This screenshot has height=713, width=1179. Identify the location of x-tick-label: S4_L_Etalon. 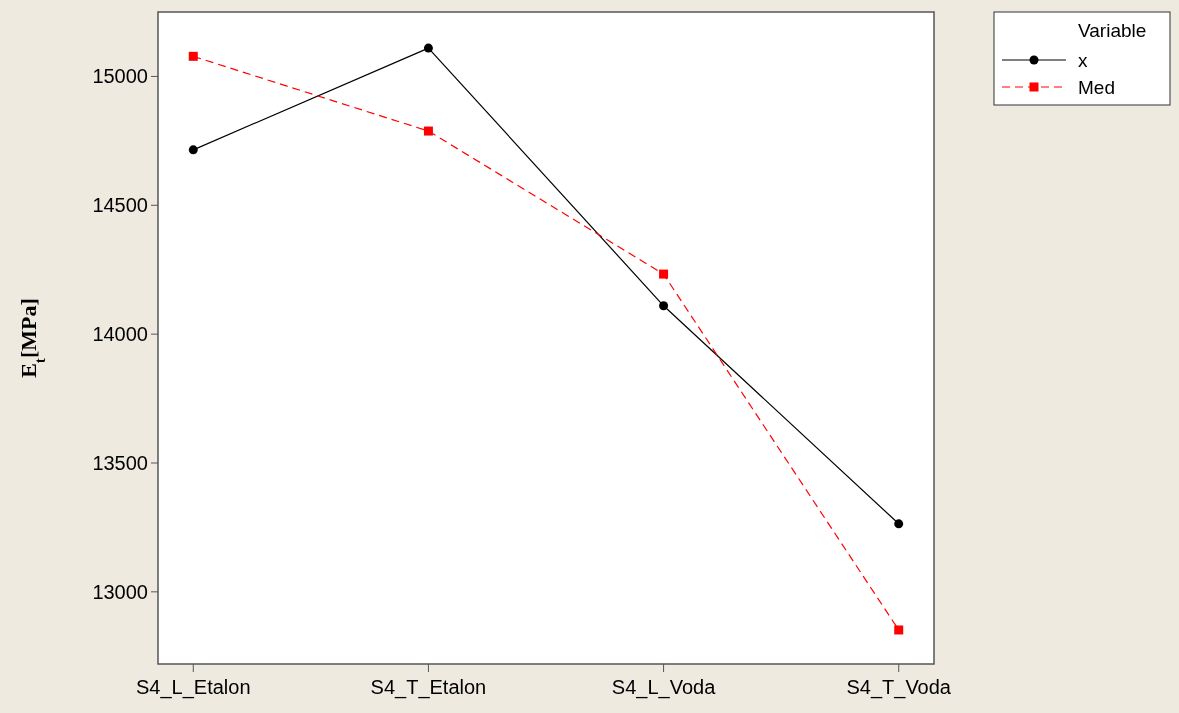
(193, 687).